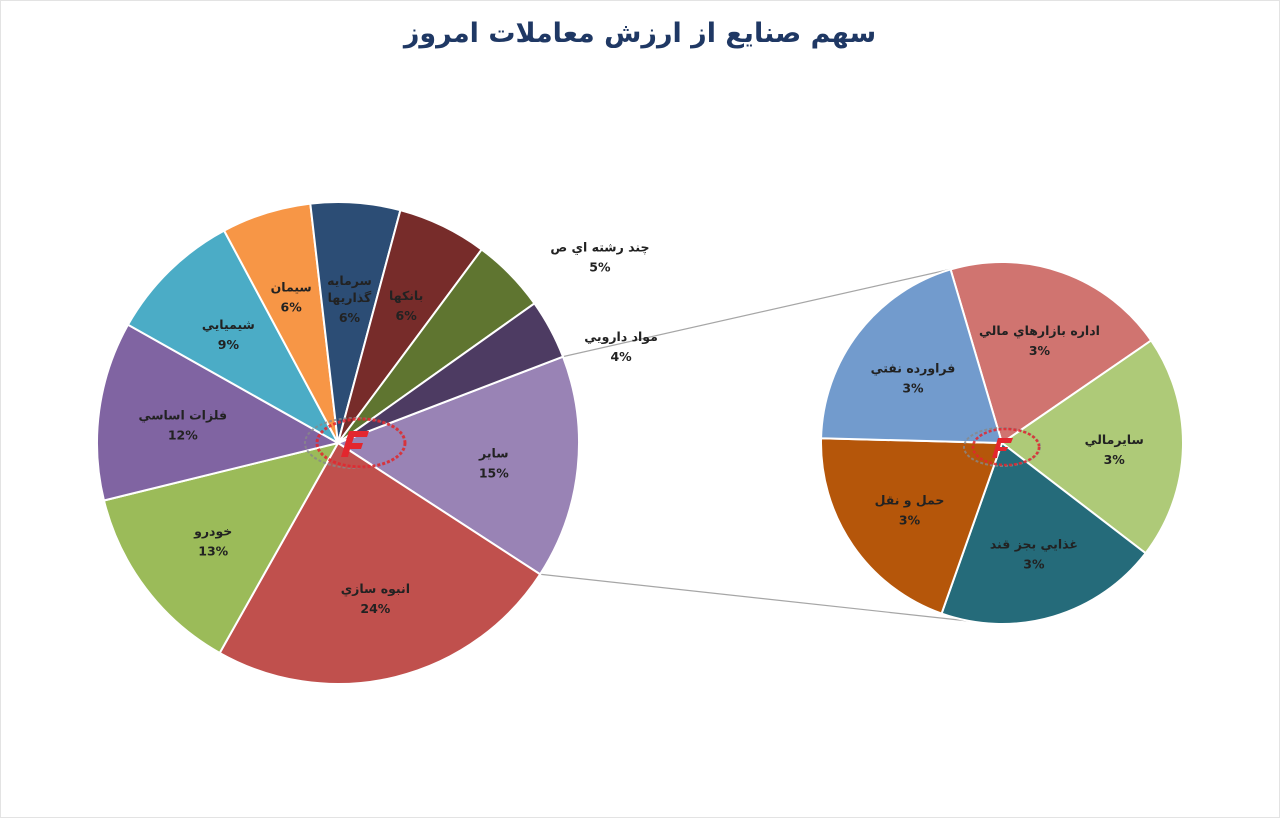 The image size is (1280, 818). Describe the element at coordinates (1034, 554) in the screenshot. I see `secondary-pie-label: غذايي بجز قند 3%` at that location.